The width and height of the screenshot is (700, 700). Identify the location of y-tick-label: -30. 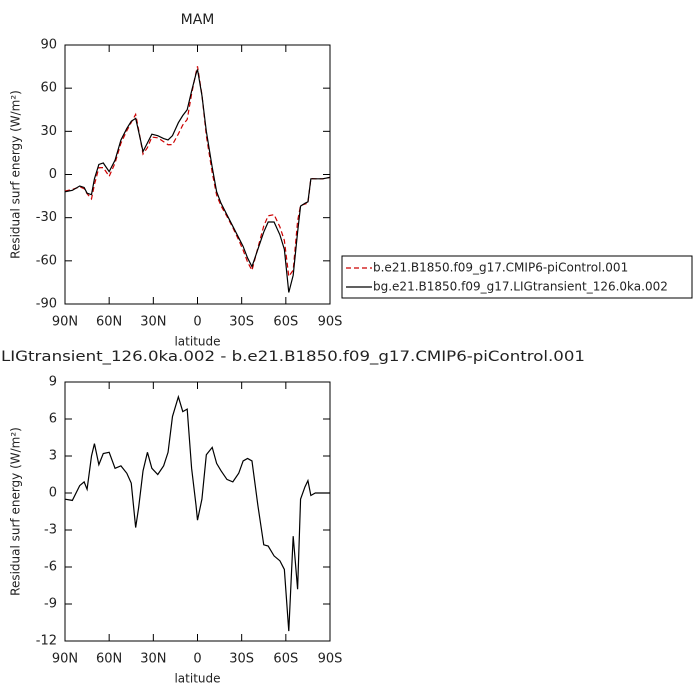
(46, 217).